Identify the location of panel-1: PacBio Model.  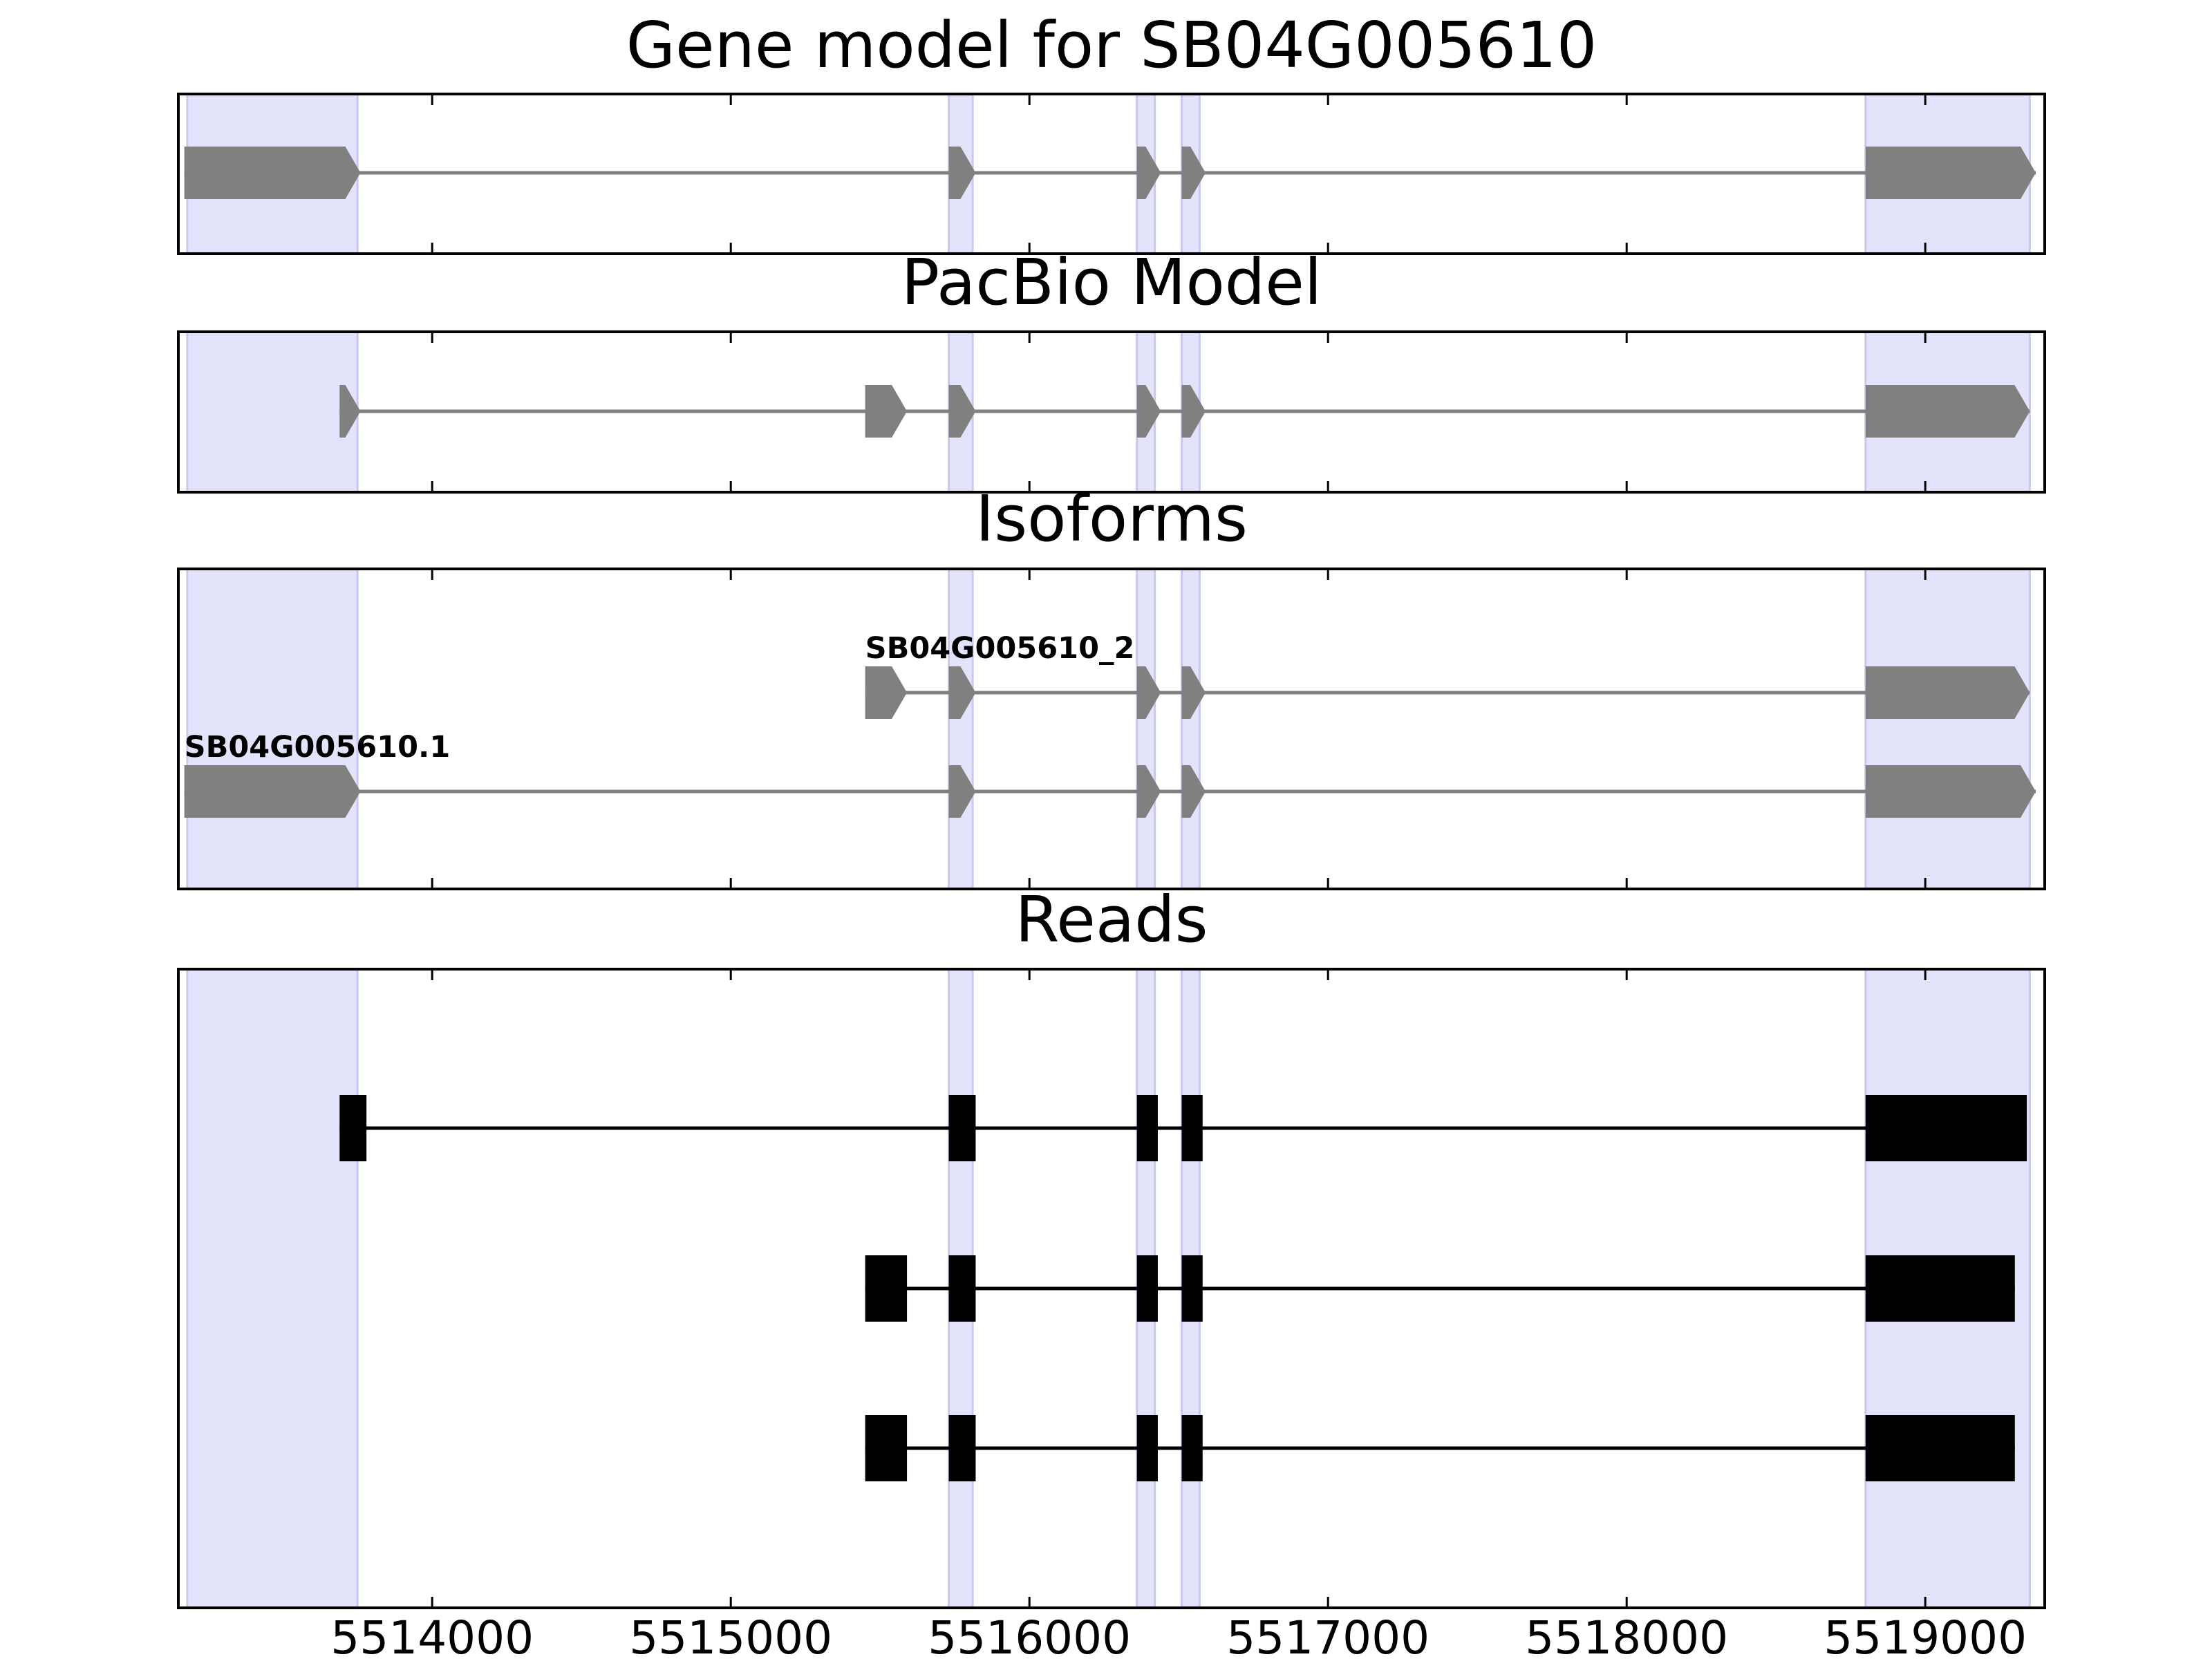
(1111, 370).